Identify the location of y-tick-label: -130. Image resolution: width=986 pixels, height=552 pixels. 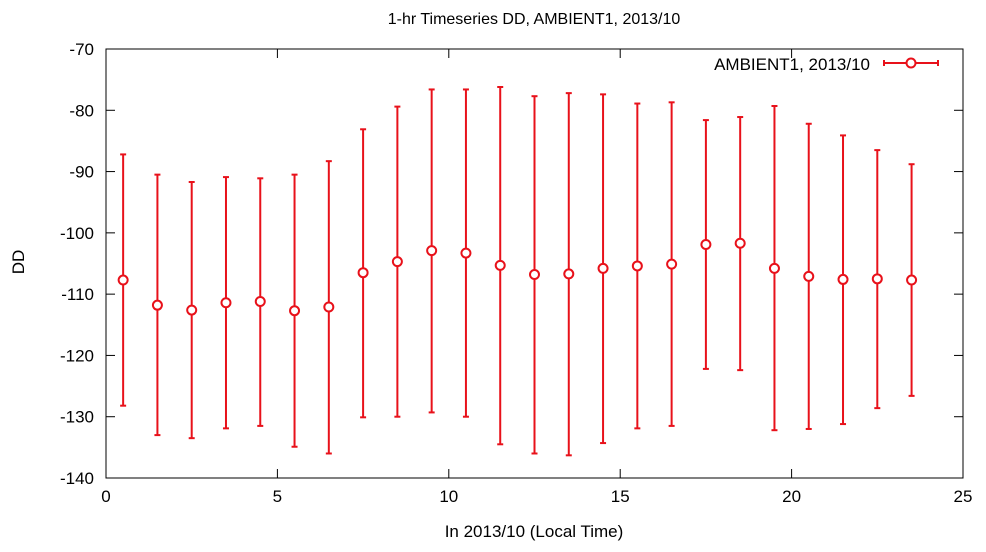
(77, 417).